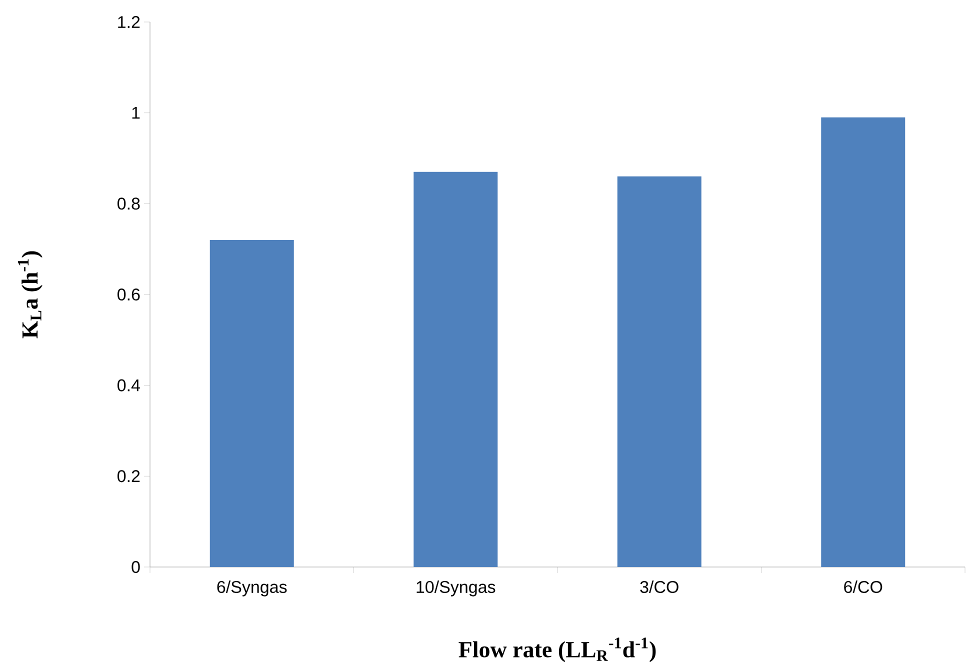 The width and height of the screenshot is (971, 666). I want to click on x-axis-title: Flow rate (LL$_{R}$$^{-1}$d$^{-1}$), so click(557, 650).